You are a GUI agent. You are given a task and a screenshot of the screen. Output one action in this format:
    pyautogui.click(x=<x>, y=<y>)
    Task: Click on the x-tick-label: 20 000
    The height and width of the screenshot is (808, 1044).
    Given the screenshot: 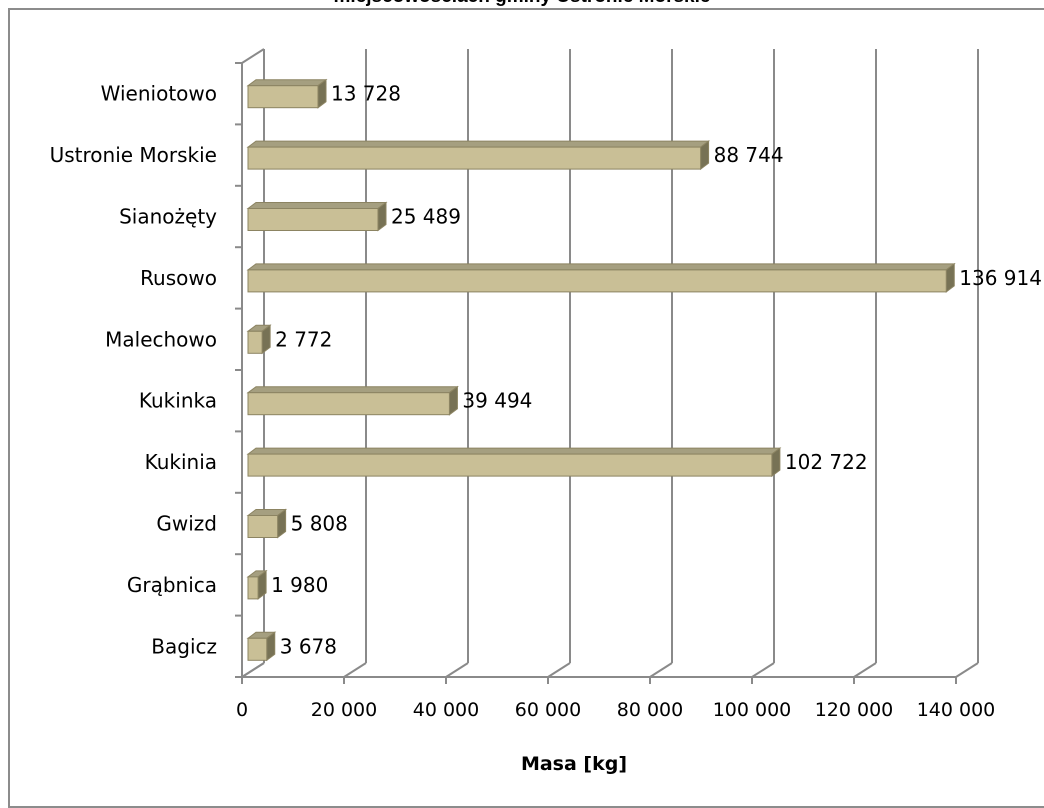 What is the action you would take?
    pyautogui.click(x=344, y=710)
    